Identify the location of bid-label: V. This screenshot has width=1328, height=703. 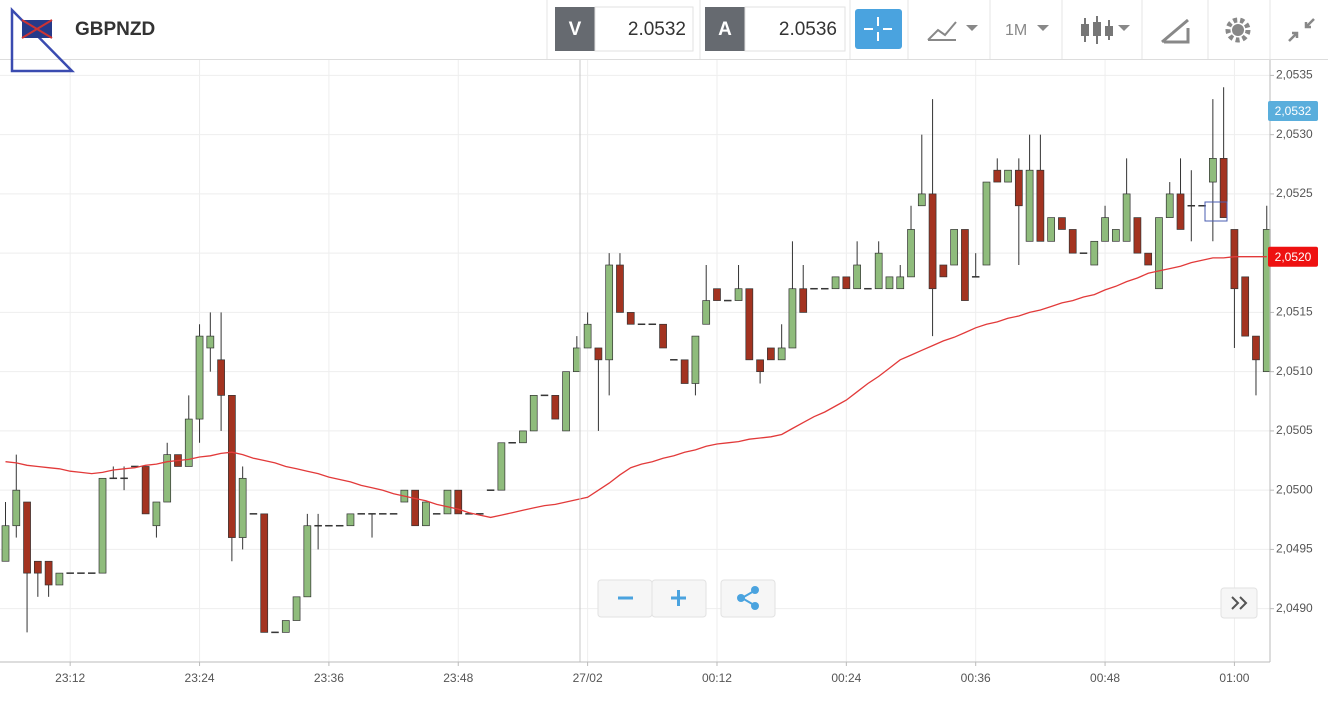
(575, 29).